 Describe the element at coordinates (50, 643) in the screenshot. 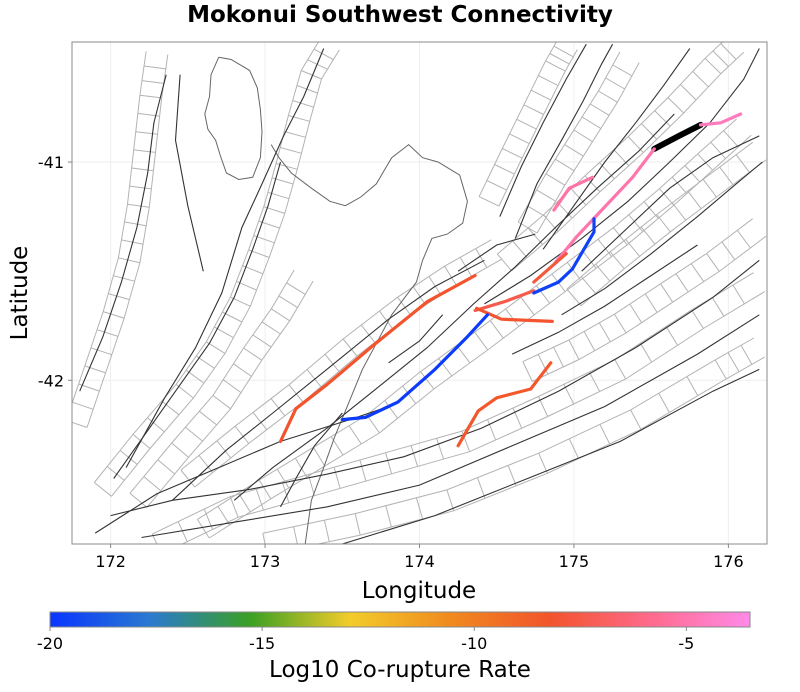

I see `colorbar-tick-label: -20` at that location.